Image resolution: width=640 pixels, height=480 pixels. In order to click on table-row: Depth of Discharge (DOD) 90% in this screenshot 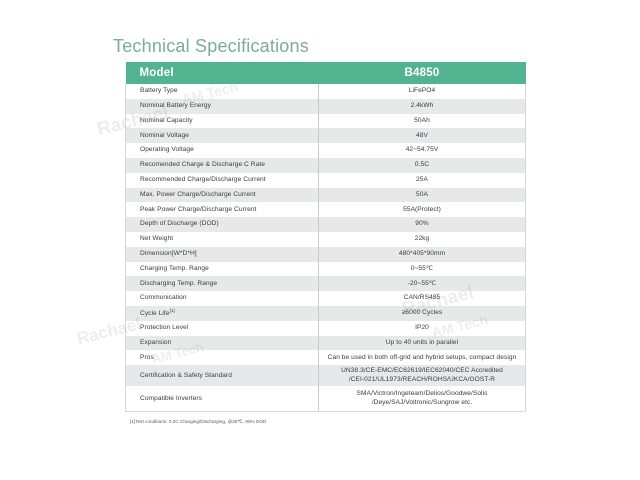, I will do `click(325, 224)`.